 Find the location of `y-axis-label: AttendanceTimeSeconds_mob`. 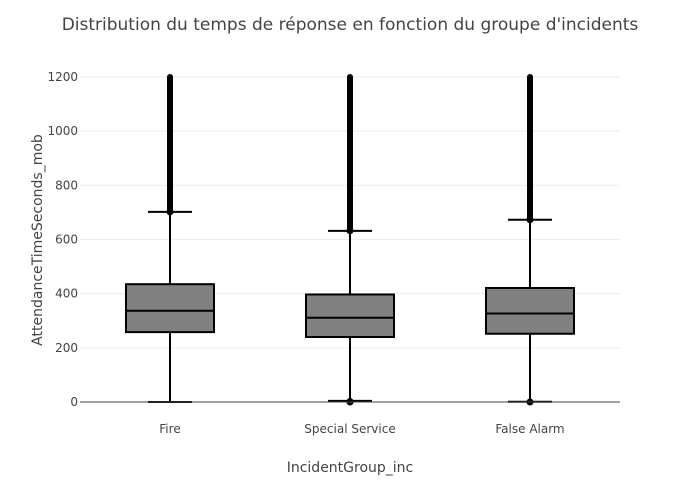

y-axis-label: AttendanceTimeSeconds_mob is located at coordinates (38, 240).